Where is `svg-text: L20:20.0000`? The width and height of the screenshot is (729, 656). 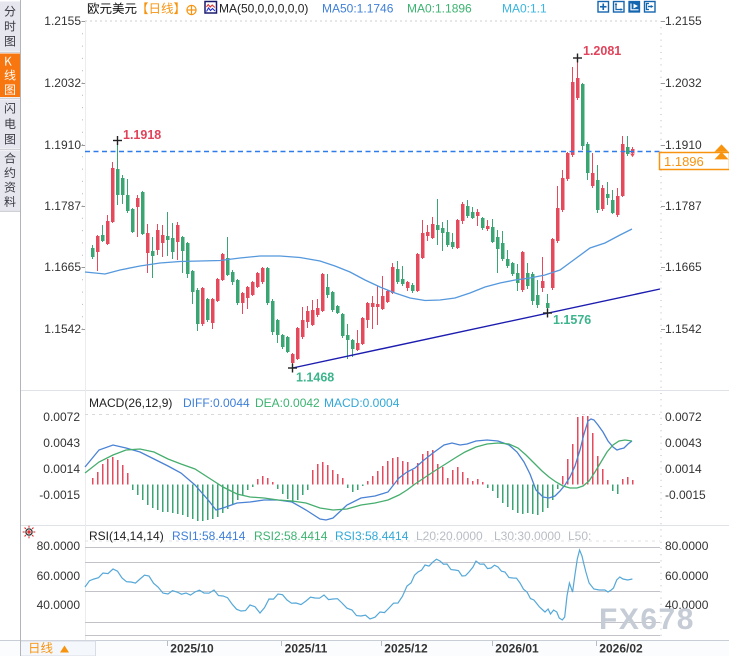 svg-text: L20:20.0000 is located at coordinates (449, 536).